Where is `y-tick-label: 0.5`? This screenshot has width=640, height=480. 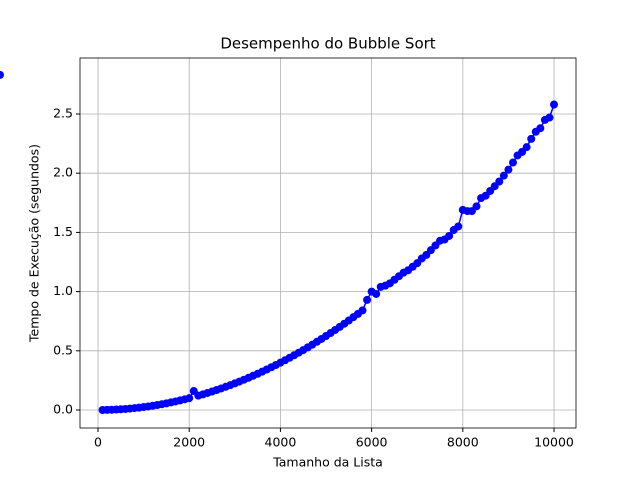 y-tick-label: 0.5 is located at coordinates (63, 349).